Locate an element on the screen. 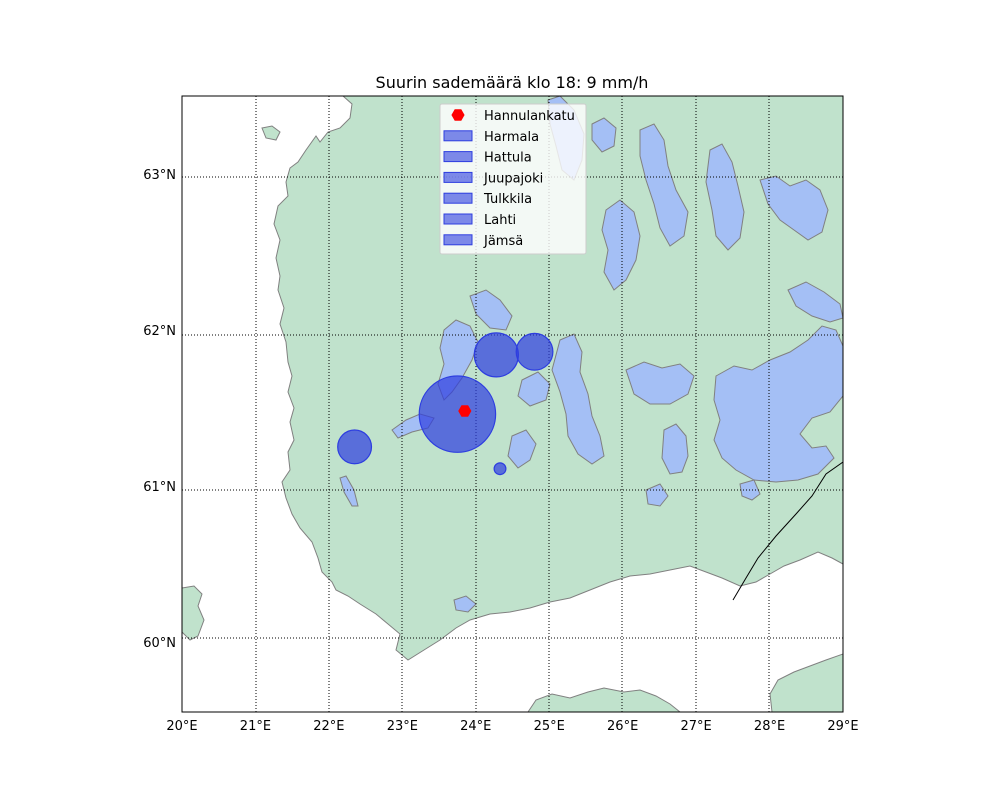 This screenshot has width=1000, height=800. legend-entry: Harmala is located at coordinates (491, 137).